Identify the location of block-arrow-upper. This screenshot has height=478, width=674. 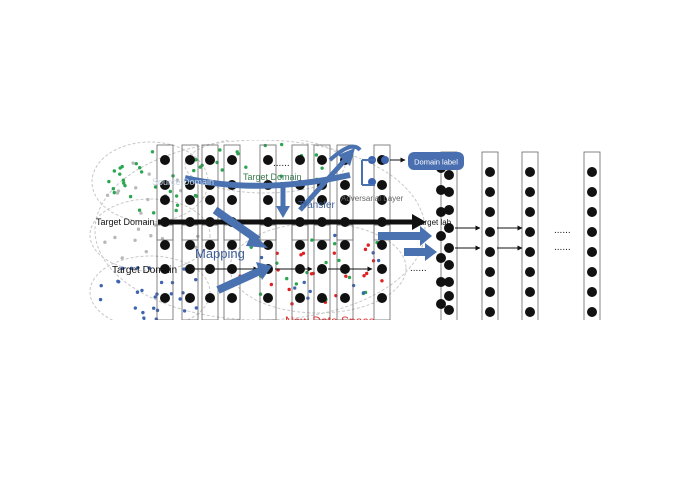
(405, 236).